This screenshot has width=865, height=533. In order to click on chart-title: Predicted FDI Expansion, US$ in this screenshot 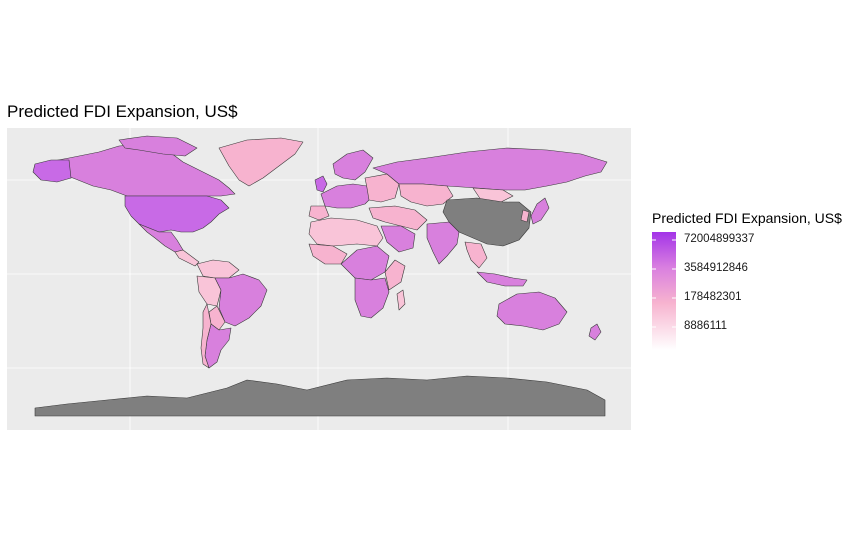, I will do `click(122, 111)`.